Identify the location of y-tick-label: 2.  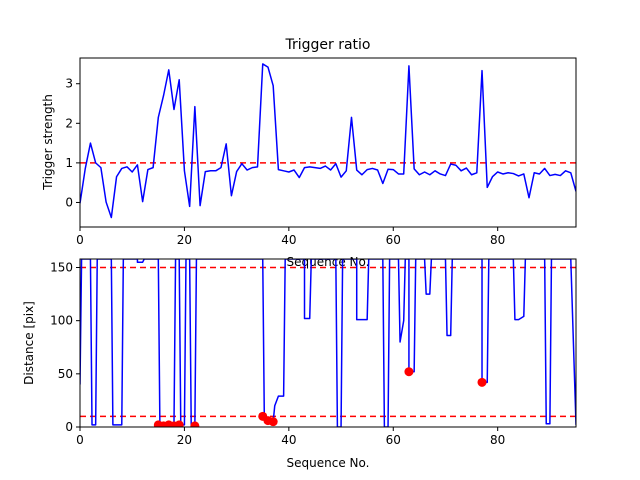
(69, 123).